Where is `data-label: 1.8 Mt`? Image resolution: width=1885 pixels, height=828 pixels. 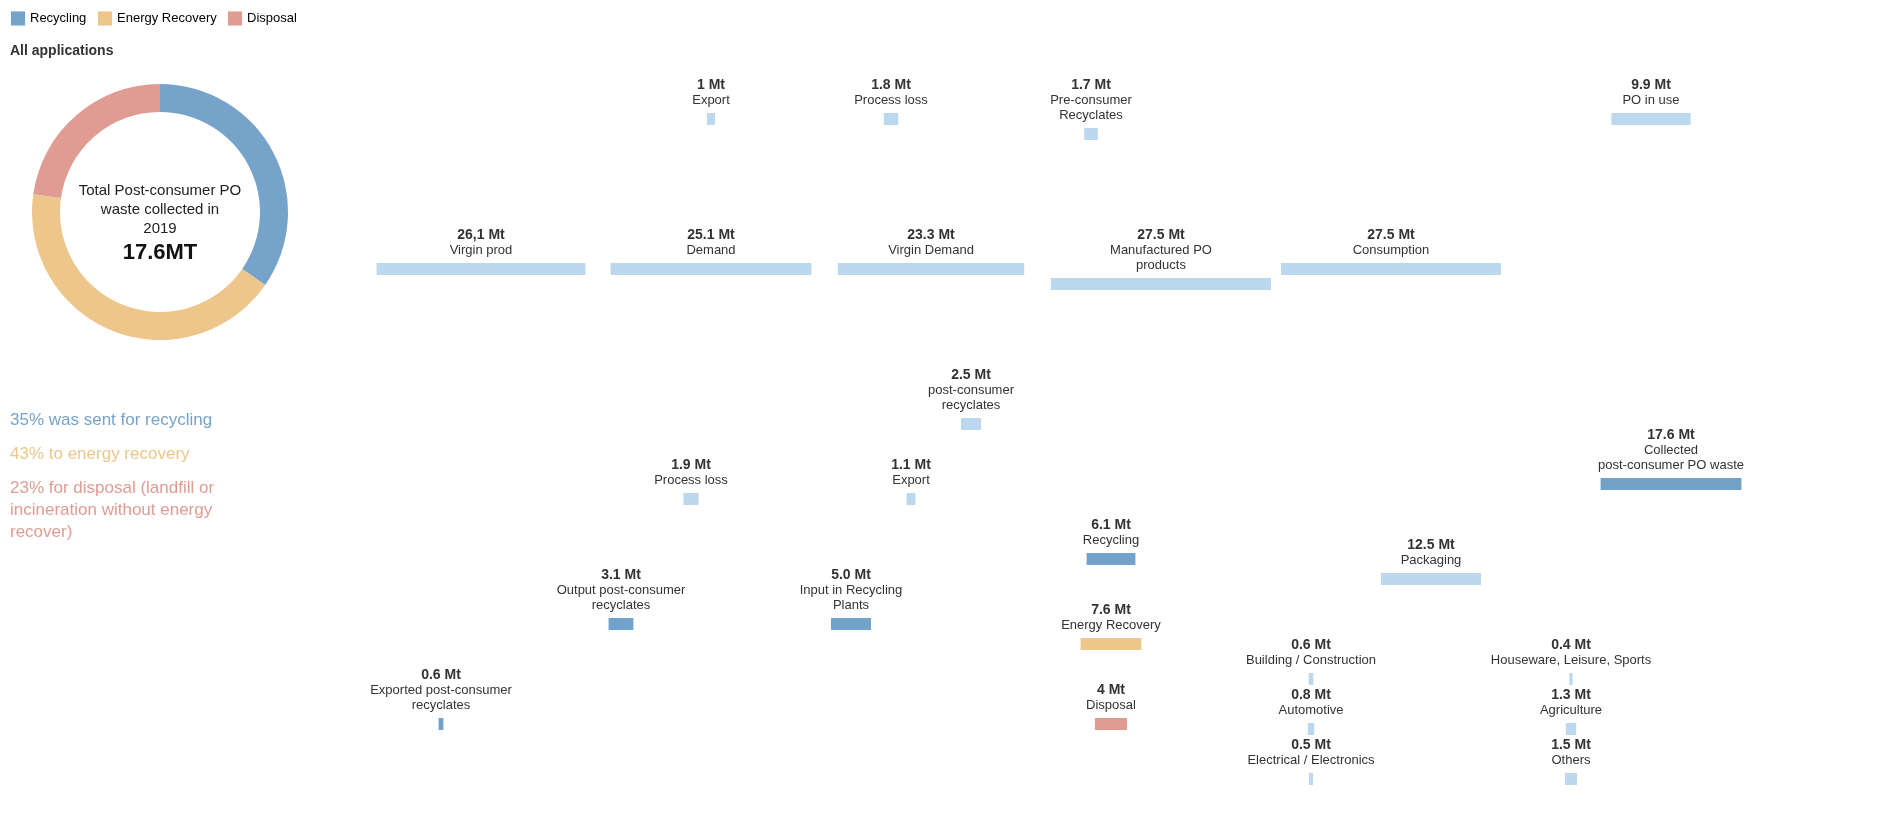 data-label: 1.8 Mt is located at coordinates (891, 84).